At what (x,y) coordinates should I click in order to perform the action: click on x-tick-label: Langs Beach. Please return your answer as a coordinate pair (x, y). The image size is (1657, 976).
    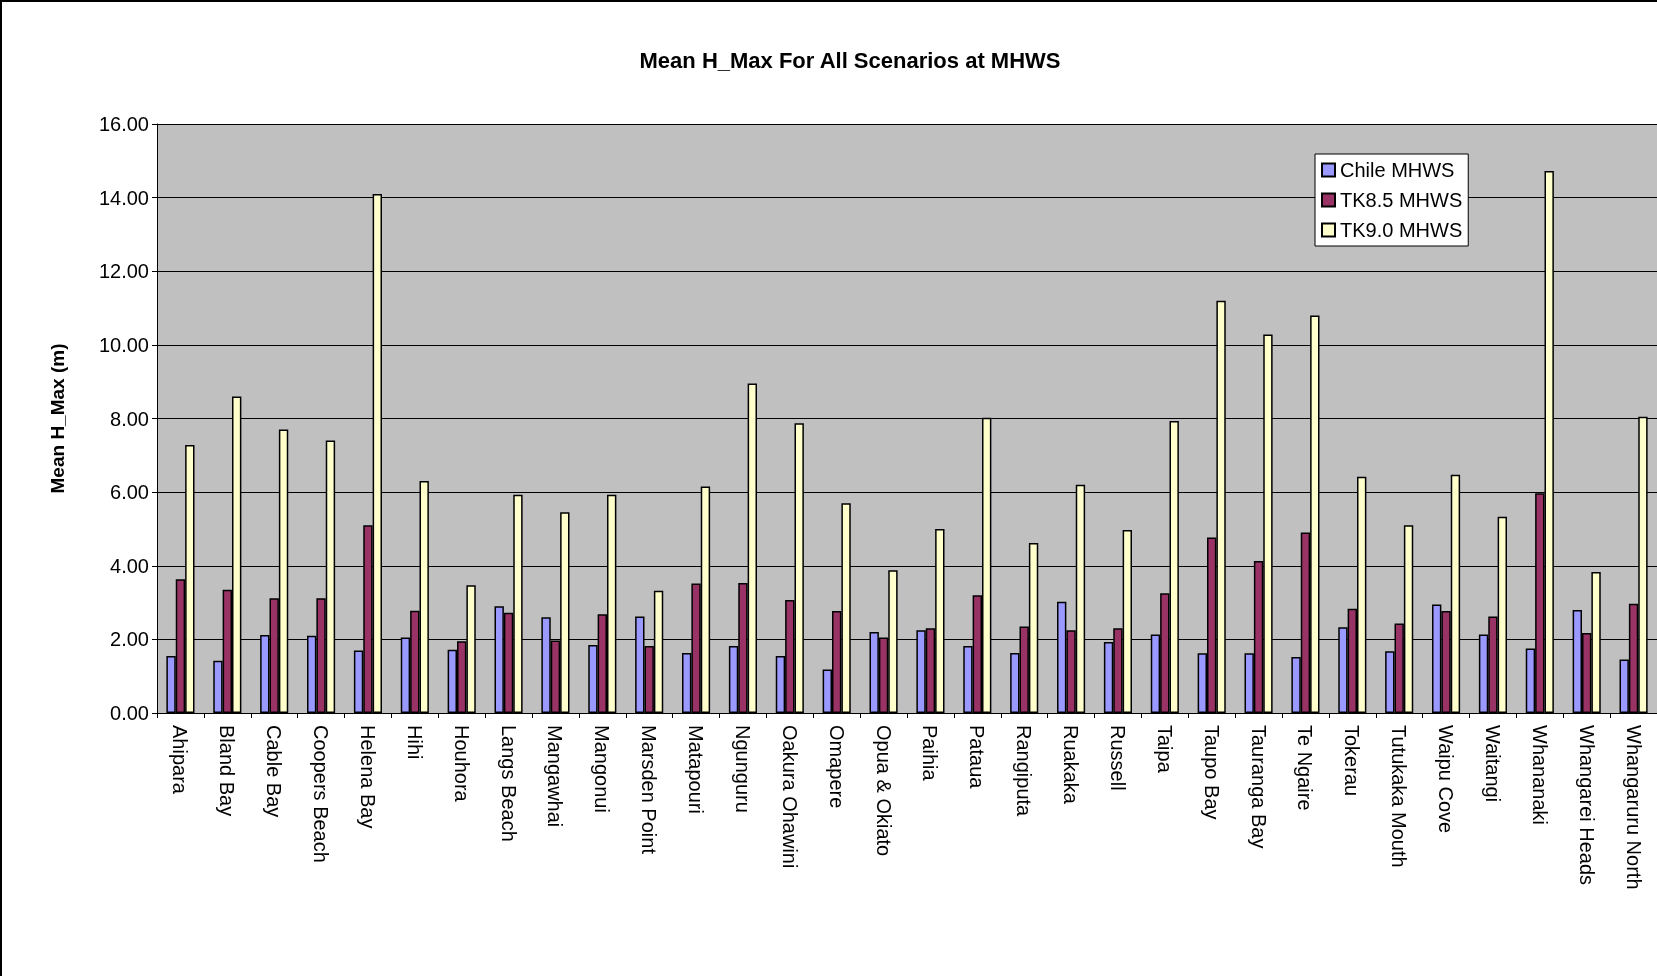
    Looking at the image, I should click on (508, 783).